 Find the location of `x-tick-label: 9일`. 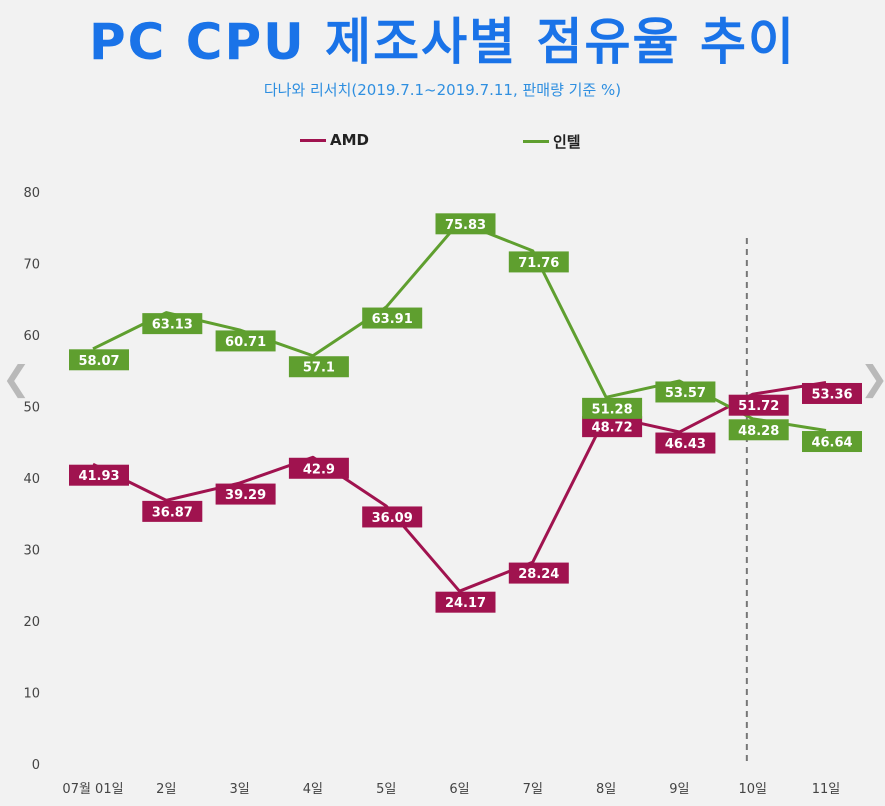

x-tick-label: 9일 is located at coordinates (679, 789).